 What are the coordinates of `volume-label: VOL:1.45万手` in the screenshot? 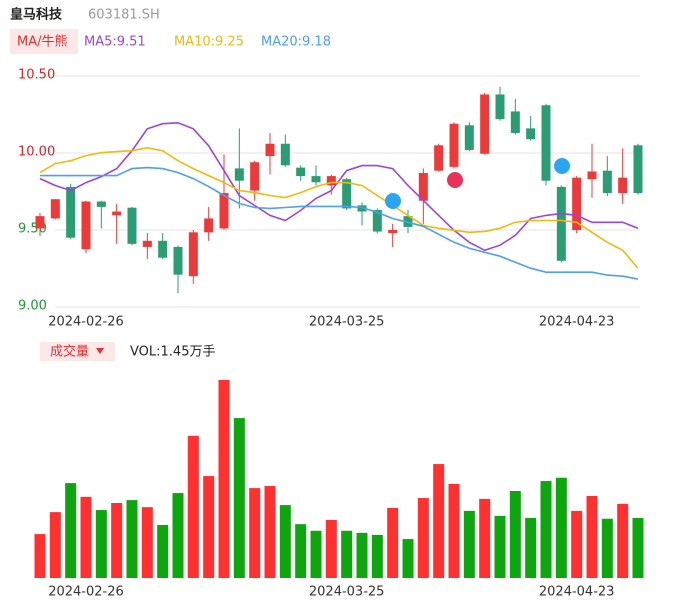 It's located at (172, 352).